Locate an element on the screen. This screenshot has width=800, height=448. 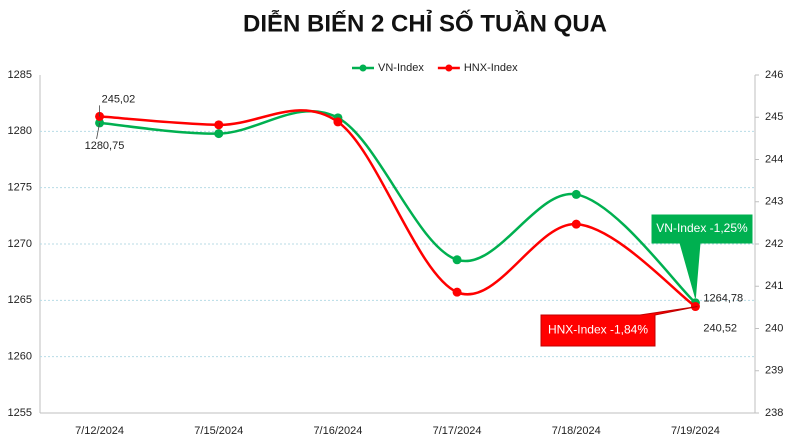
x-tick-label: 7/12/2024 is located at coordinates (99, 431).